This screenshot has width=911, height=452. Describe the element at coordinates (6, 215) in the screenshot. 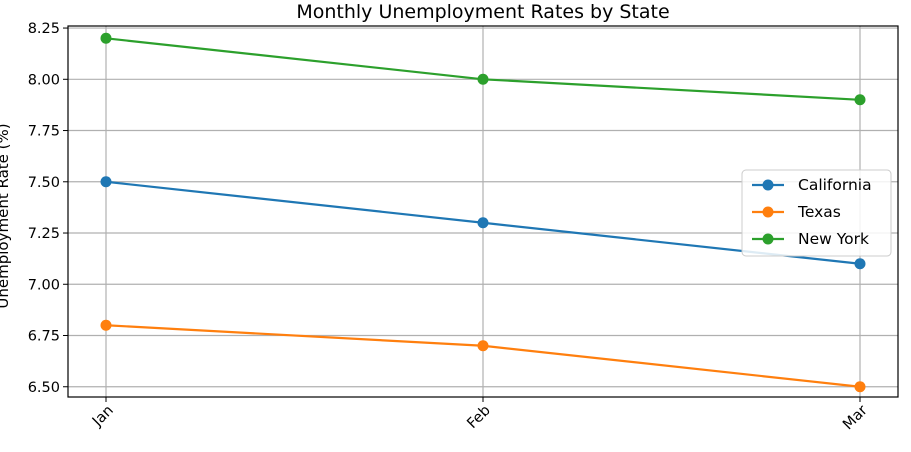

I see `y-axis-label: Unemployment Rate (%)` at that location.